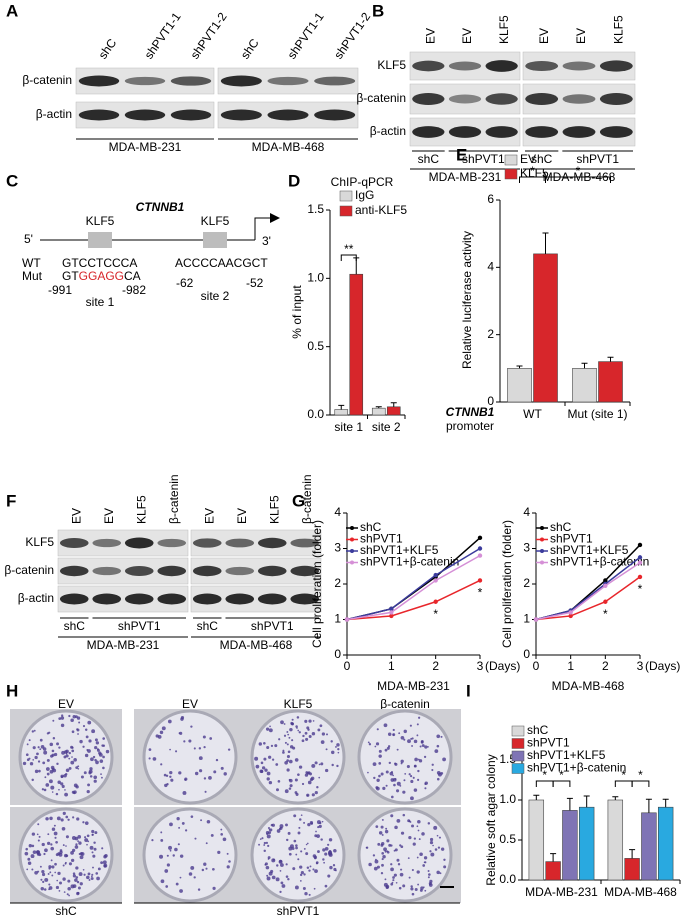 This screenshot has height=916, width=685. What do you see at coordinates (100, 221) in the screenshot?
I see `factor-label: KLF5` at bounding box center [100, 221].